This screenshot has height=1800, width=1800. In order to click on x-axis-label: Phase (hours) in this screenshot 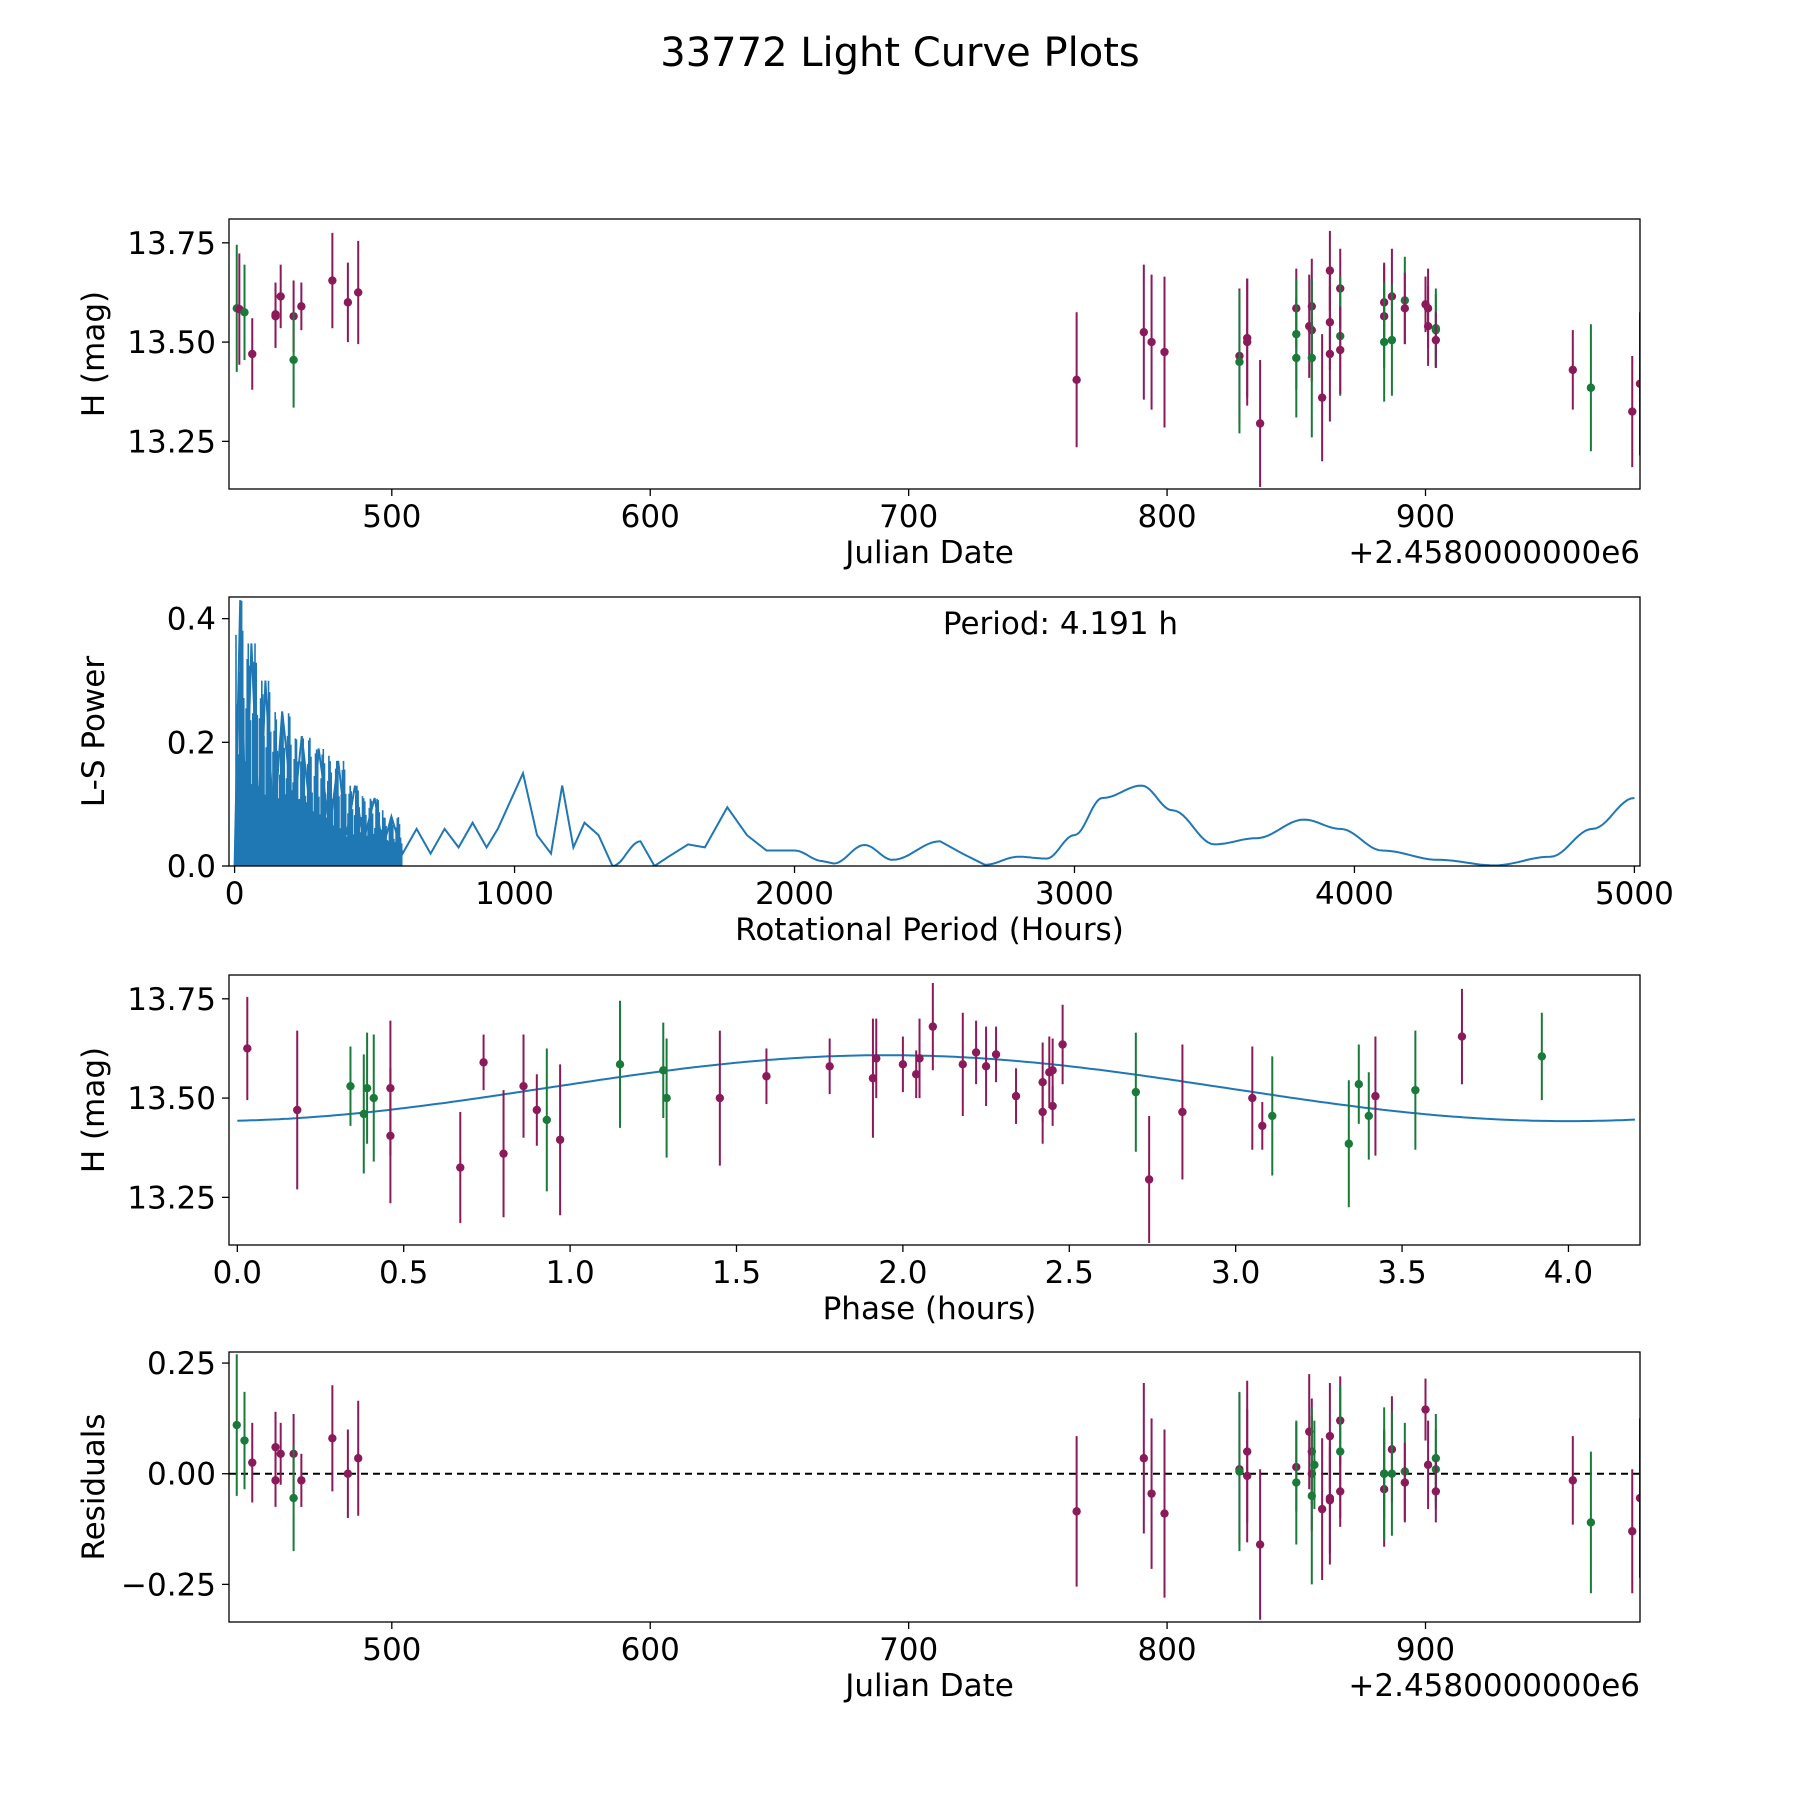, I will do `click(930, 1309)`.